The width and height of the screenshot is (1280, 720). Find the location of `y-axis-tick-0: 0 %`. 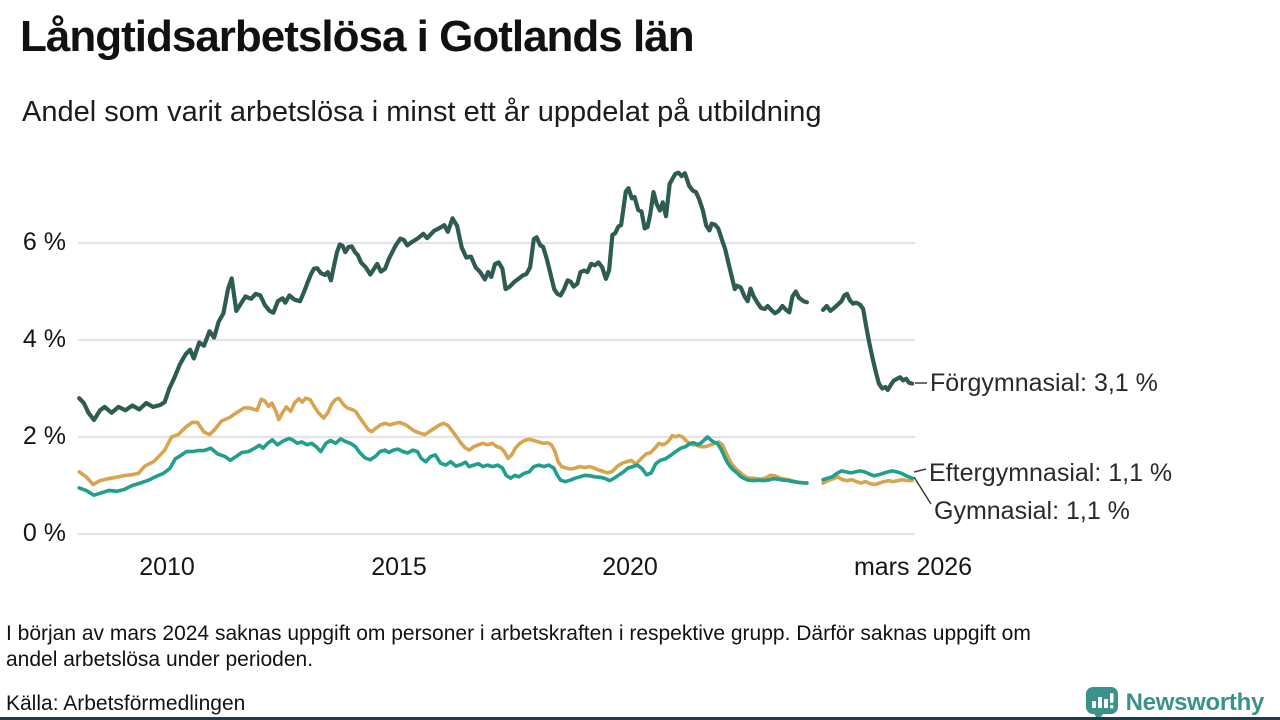

y-axis-tick-0: 0 % is located at coordinates (44, 533).